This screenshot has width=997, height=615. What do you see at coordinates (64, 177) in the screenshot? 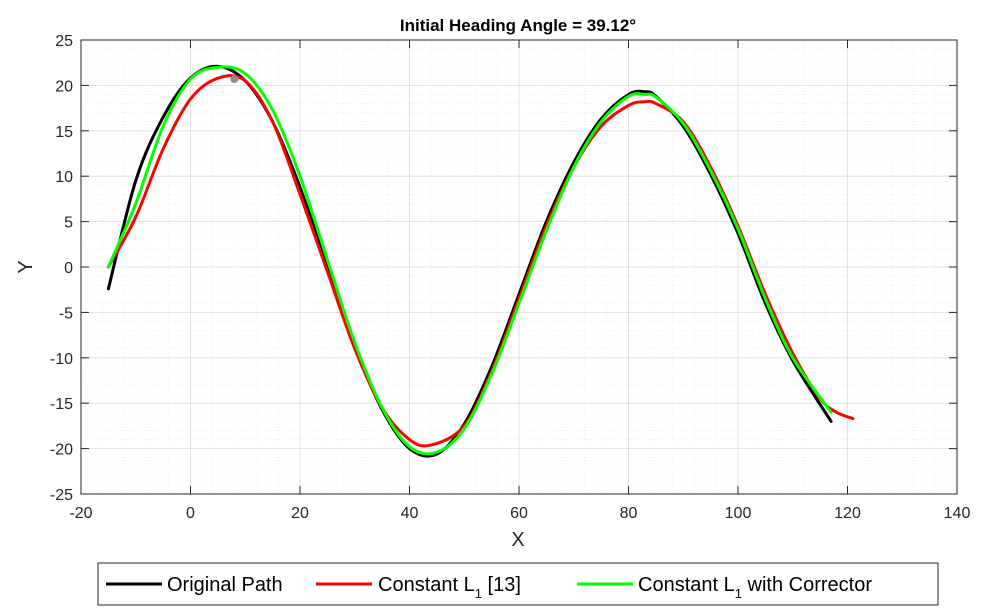
I see `y-tick-label: 10` at bounding box center [64, 177].